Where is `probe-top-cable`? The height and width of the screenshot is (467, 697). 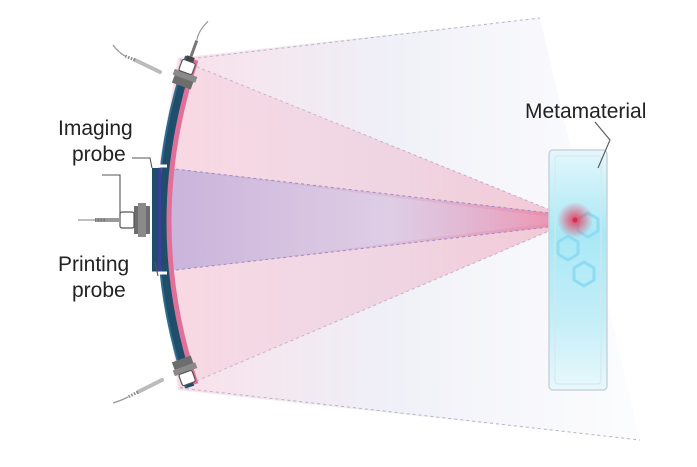
probe-top-cable is located at coordinates (137, 59).